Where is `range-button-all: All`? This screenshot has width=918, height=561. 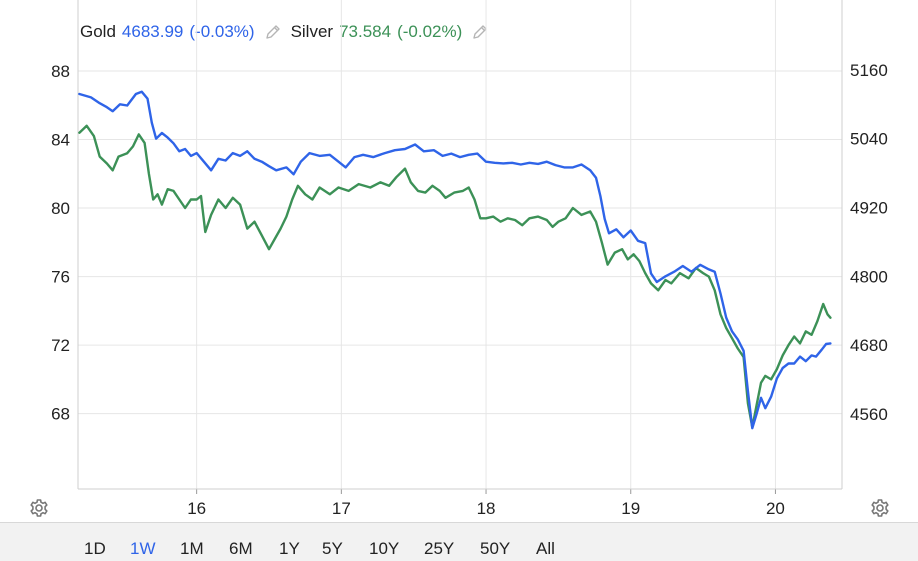
range-button-all: All is located at coordinates (545, 548).